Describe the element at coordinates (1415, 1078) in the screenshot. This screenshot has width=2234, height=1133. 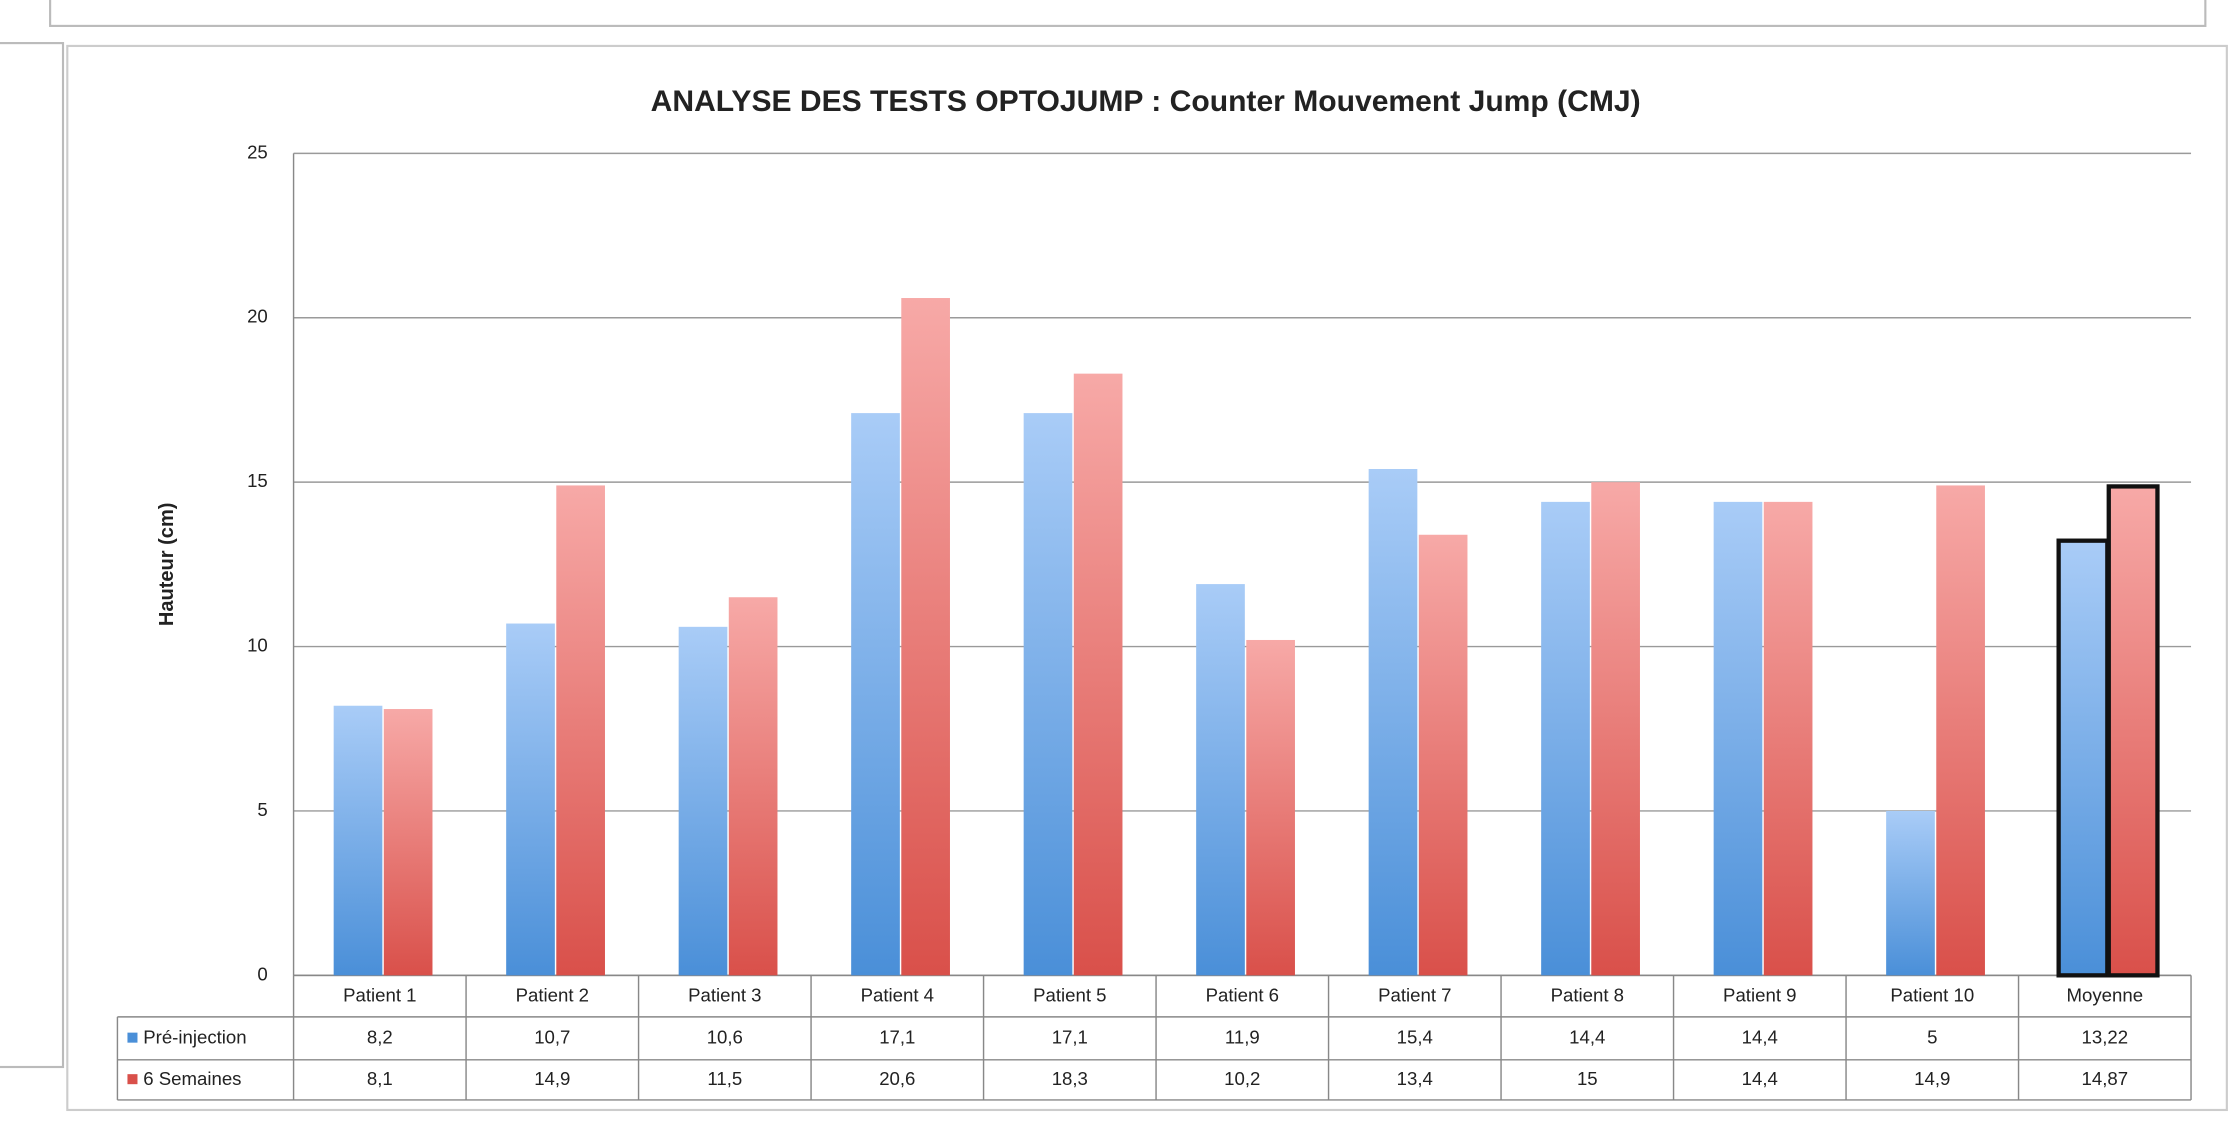
I see `value-label: 13,4` at that location.